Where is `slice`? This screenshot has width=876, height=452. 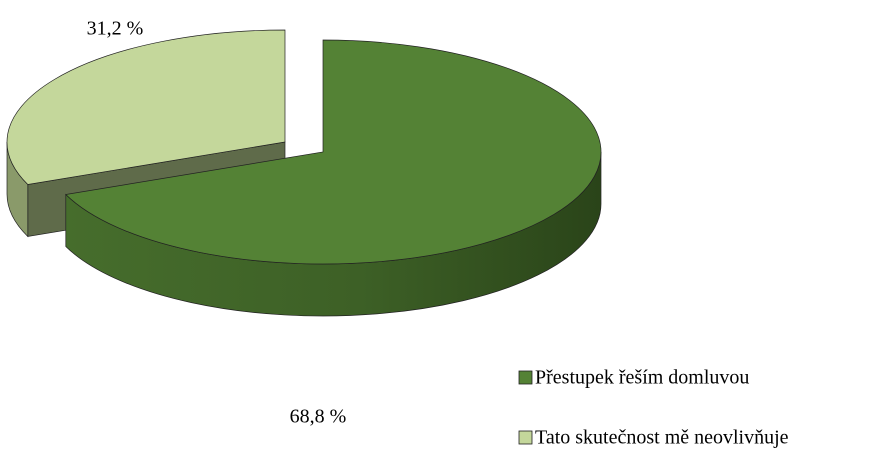
slice is located at coordinates (146, 107).